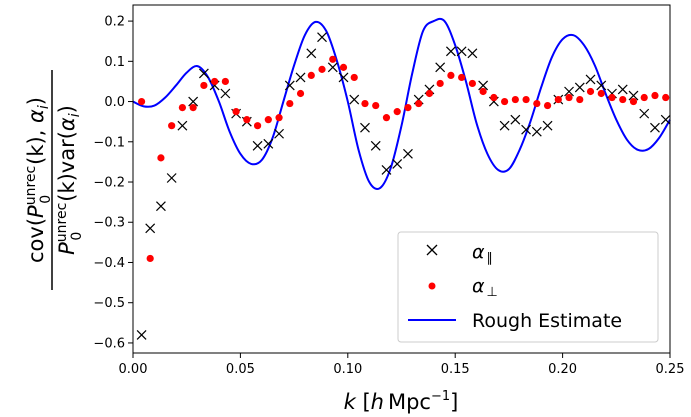  I want to click on x-label-exponent: −1, so click(440, 396).